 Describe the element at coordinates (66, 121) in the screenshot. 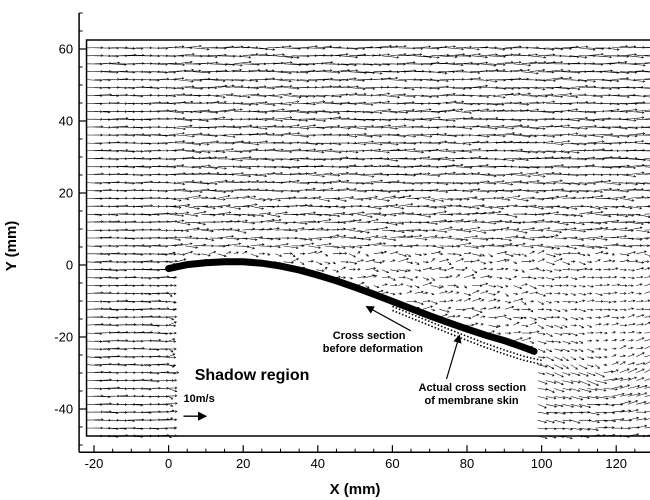

I see `y-tick-label: 40` at that location.